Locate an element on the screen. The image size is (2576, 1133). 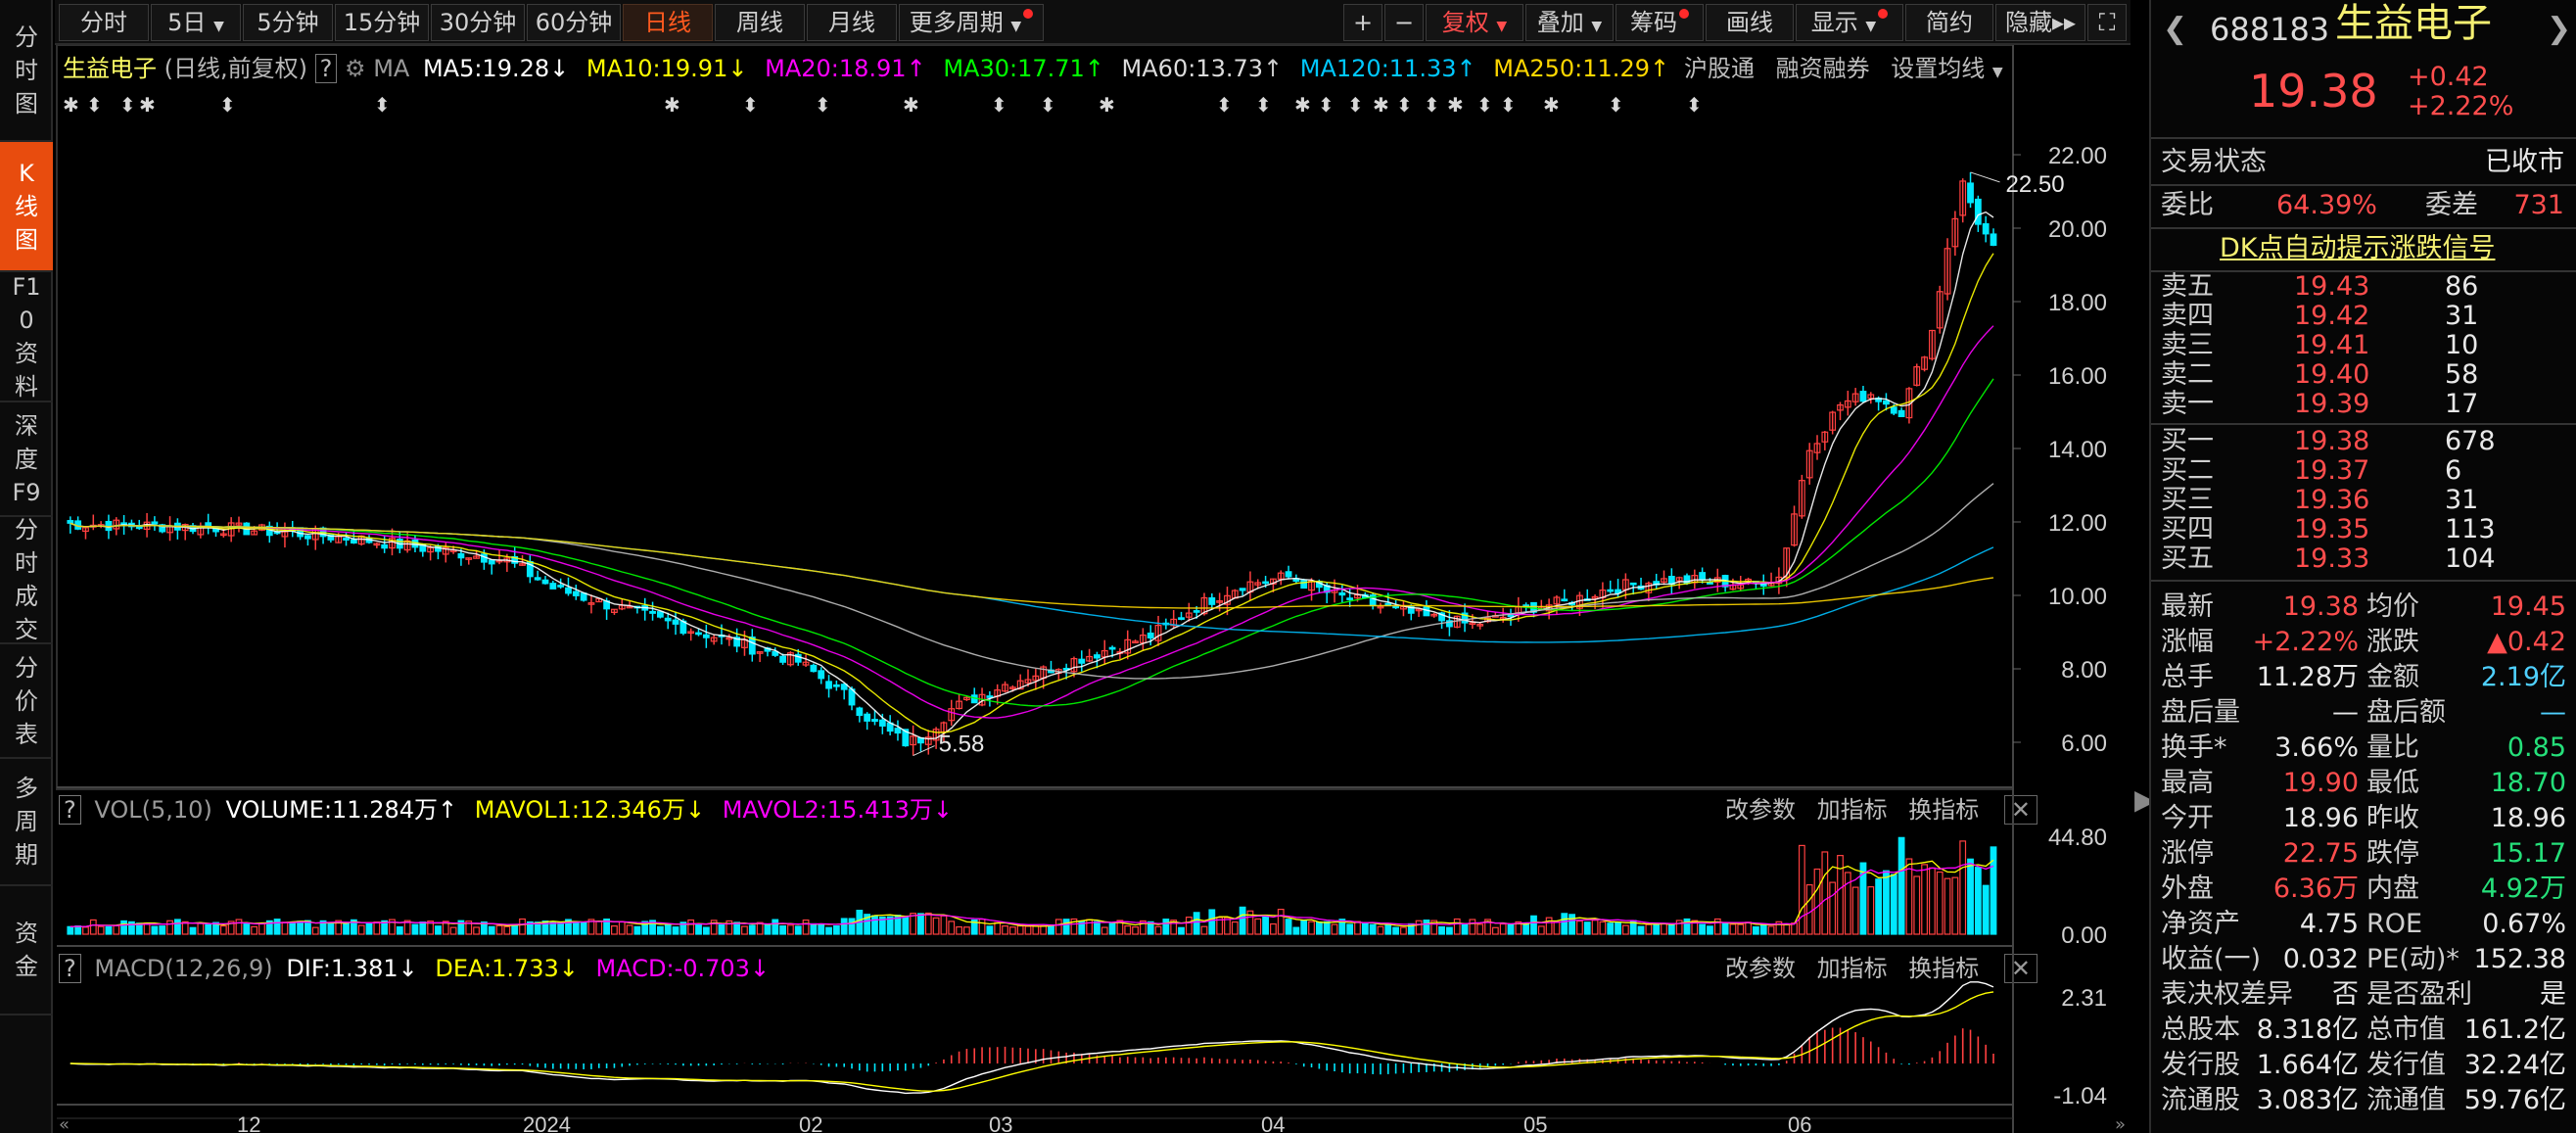
nav-fenshi: 分时图 is located at coordinates (26, 71).